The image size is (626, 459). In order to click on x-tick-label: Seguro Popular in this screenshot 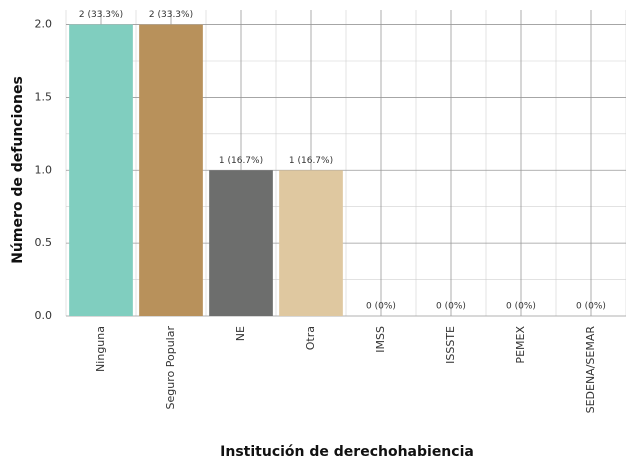, I will do `click(170, 368)`.